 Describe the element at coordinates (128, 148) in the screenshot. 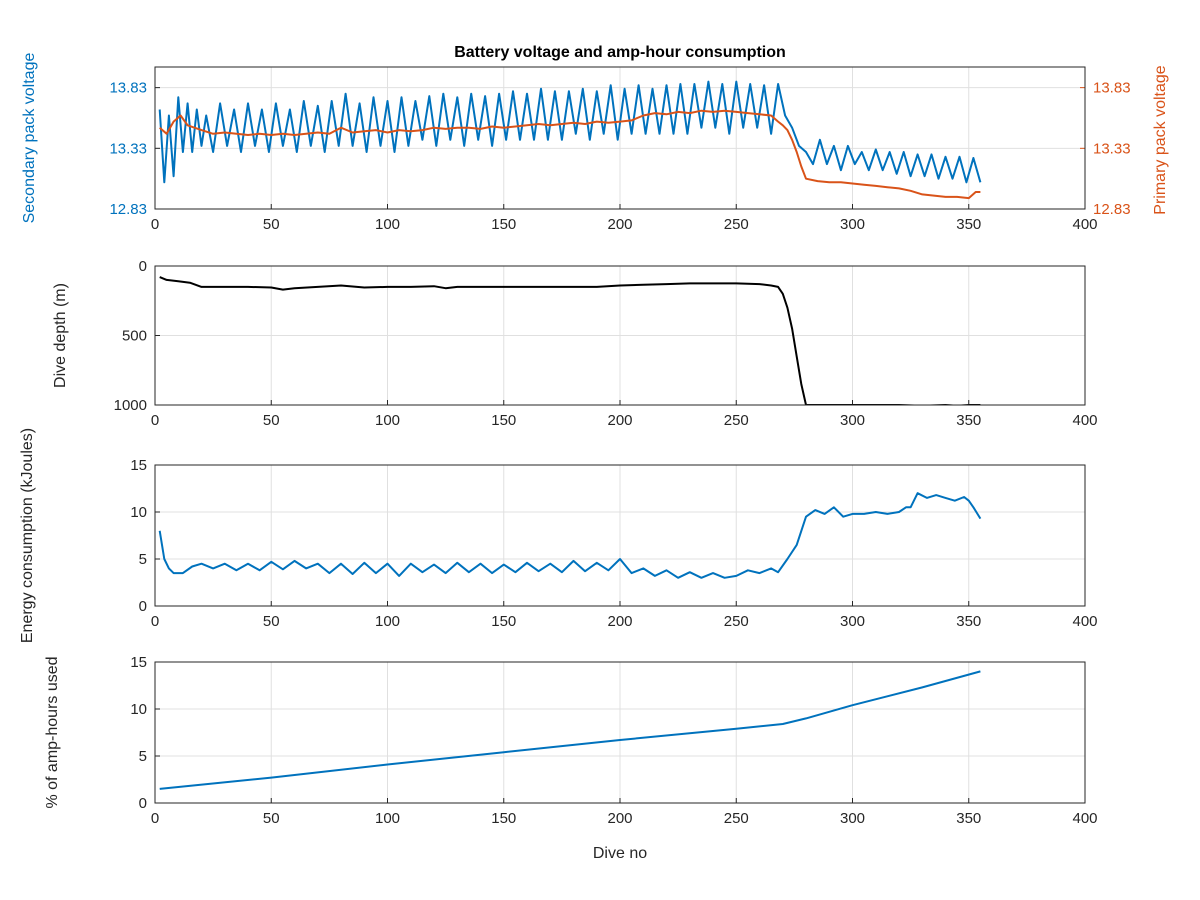

I see `y-tick-label: 13.33` at that location.